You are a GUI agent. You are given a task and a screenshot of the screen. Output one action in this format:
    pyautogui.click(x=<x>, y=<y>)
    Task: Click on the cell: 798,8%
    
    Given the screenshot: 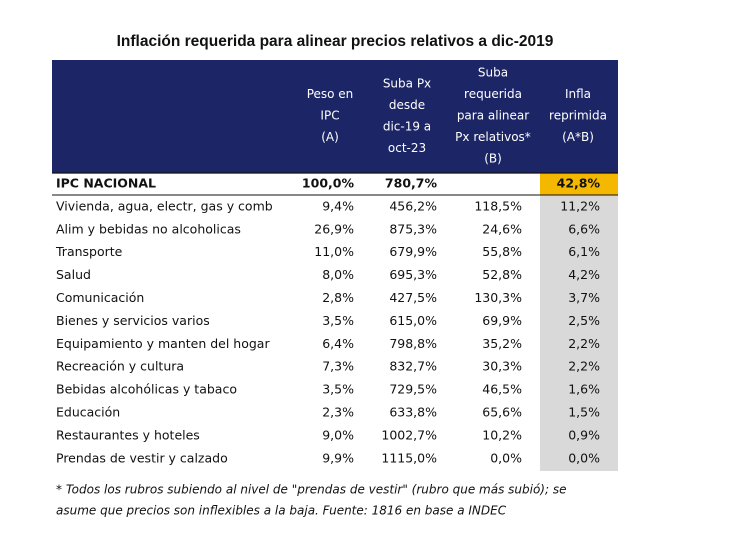 What is the action you would take?
    pyautogui.click(x=413, y=343)
    